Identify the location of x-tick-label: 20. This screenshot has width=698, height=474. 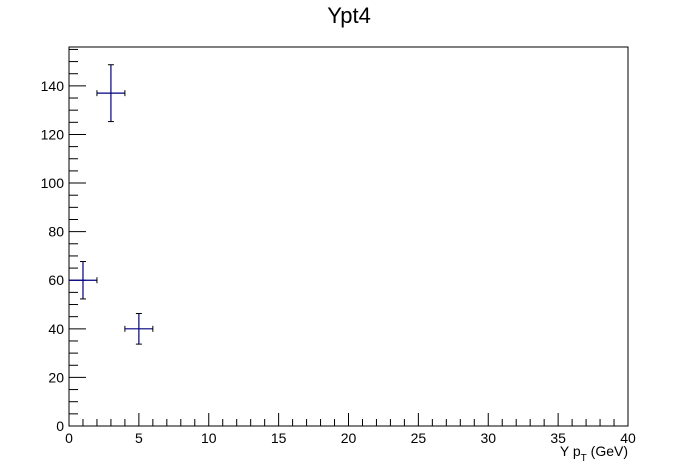
(349, 438).